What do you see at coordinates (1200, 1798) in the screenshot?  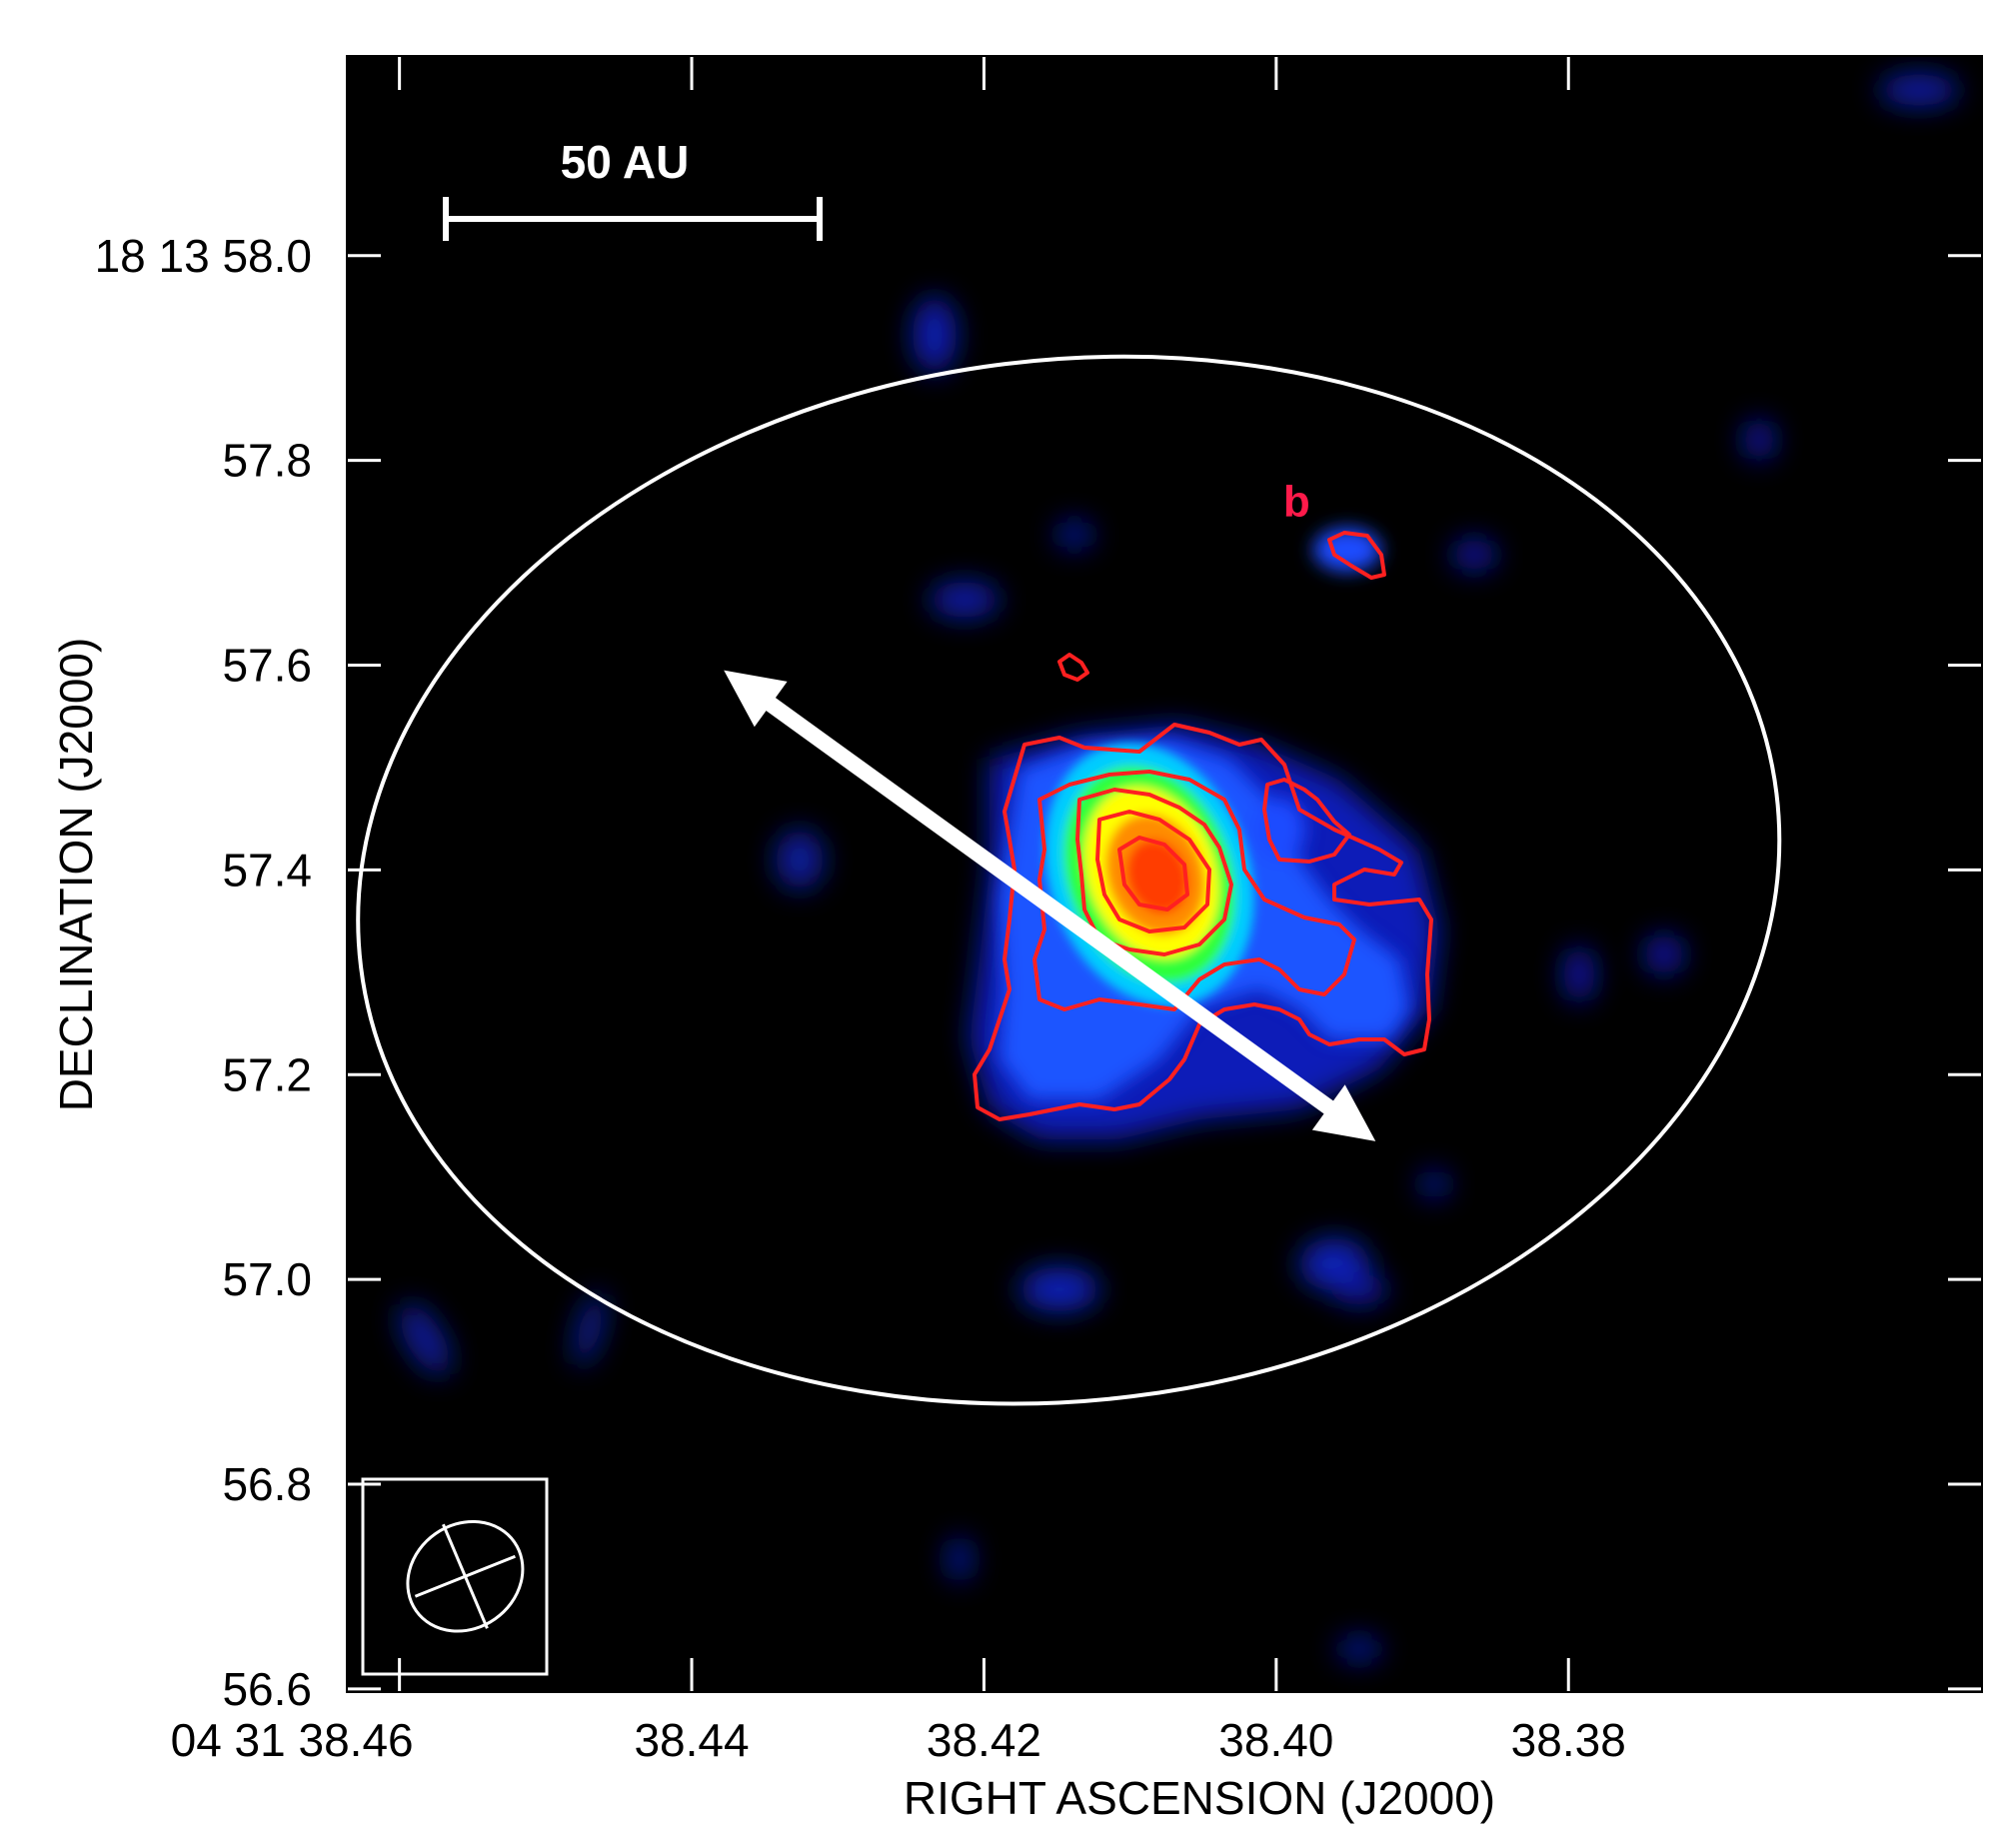 I see `x-axis-label: RIGHT ASCENSION (J2000)` at bounding box center [1200, 1798].